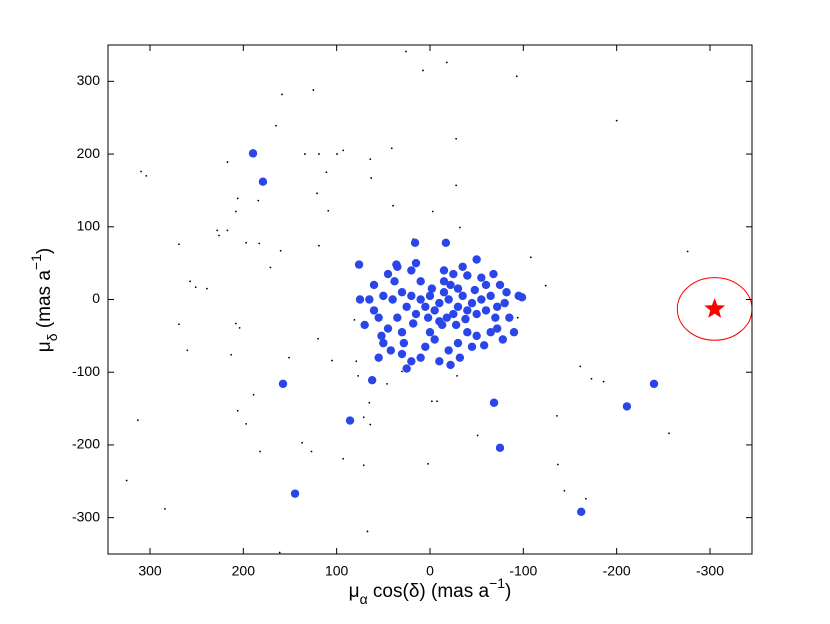 Image resolution: width=830 pixels, height=624 pixels. Describe the element at coordinates (86, 444) in the screenshot. I see `y-tick-label: -200` at that location.